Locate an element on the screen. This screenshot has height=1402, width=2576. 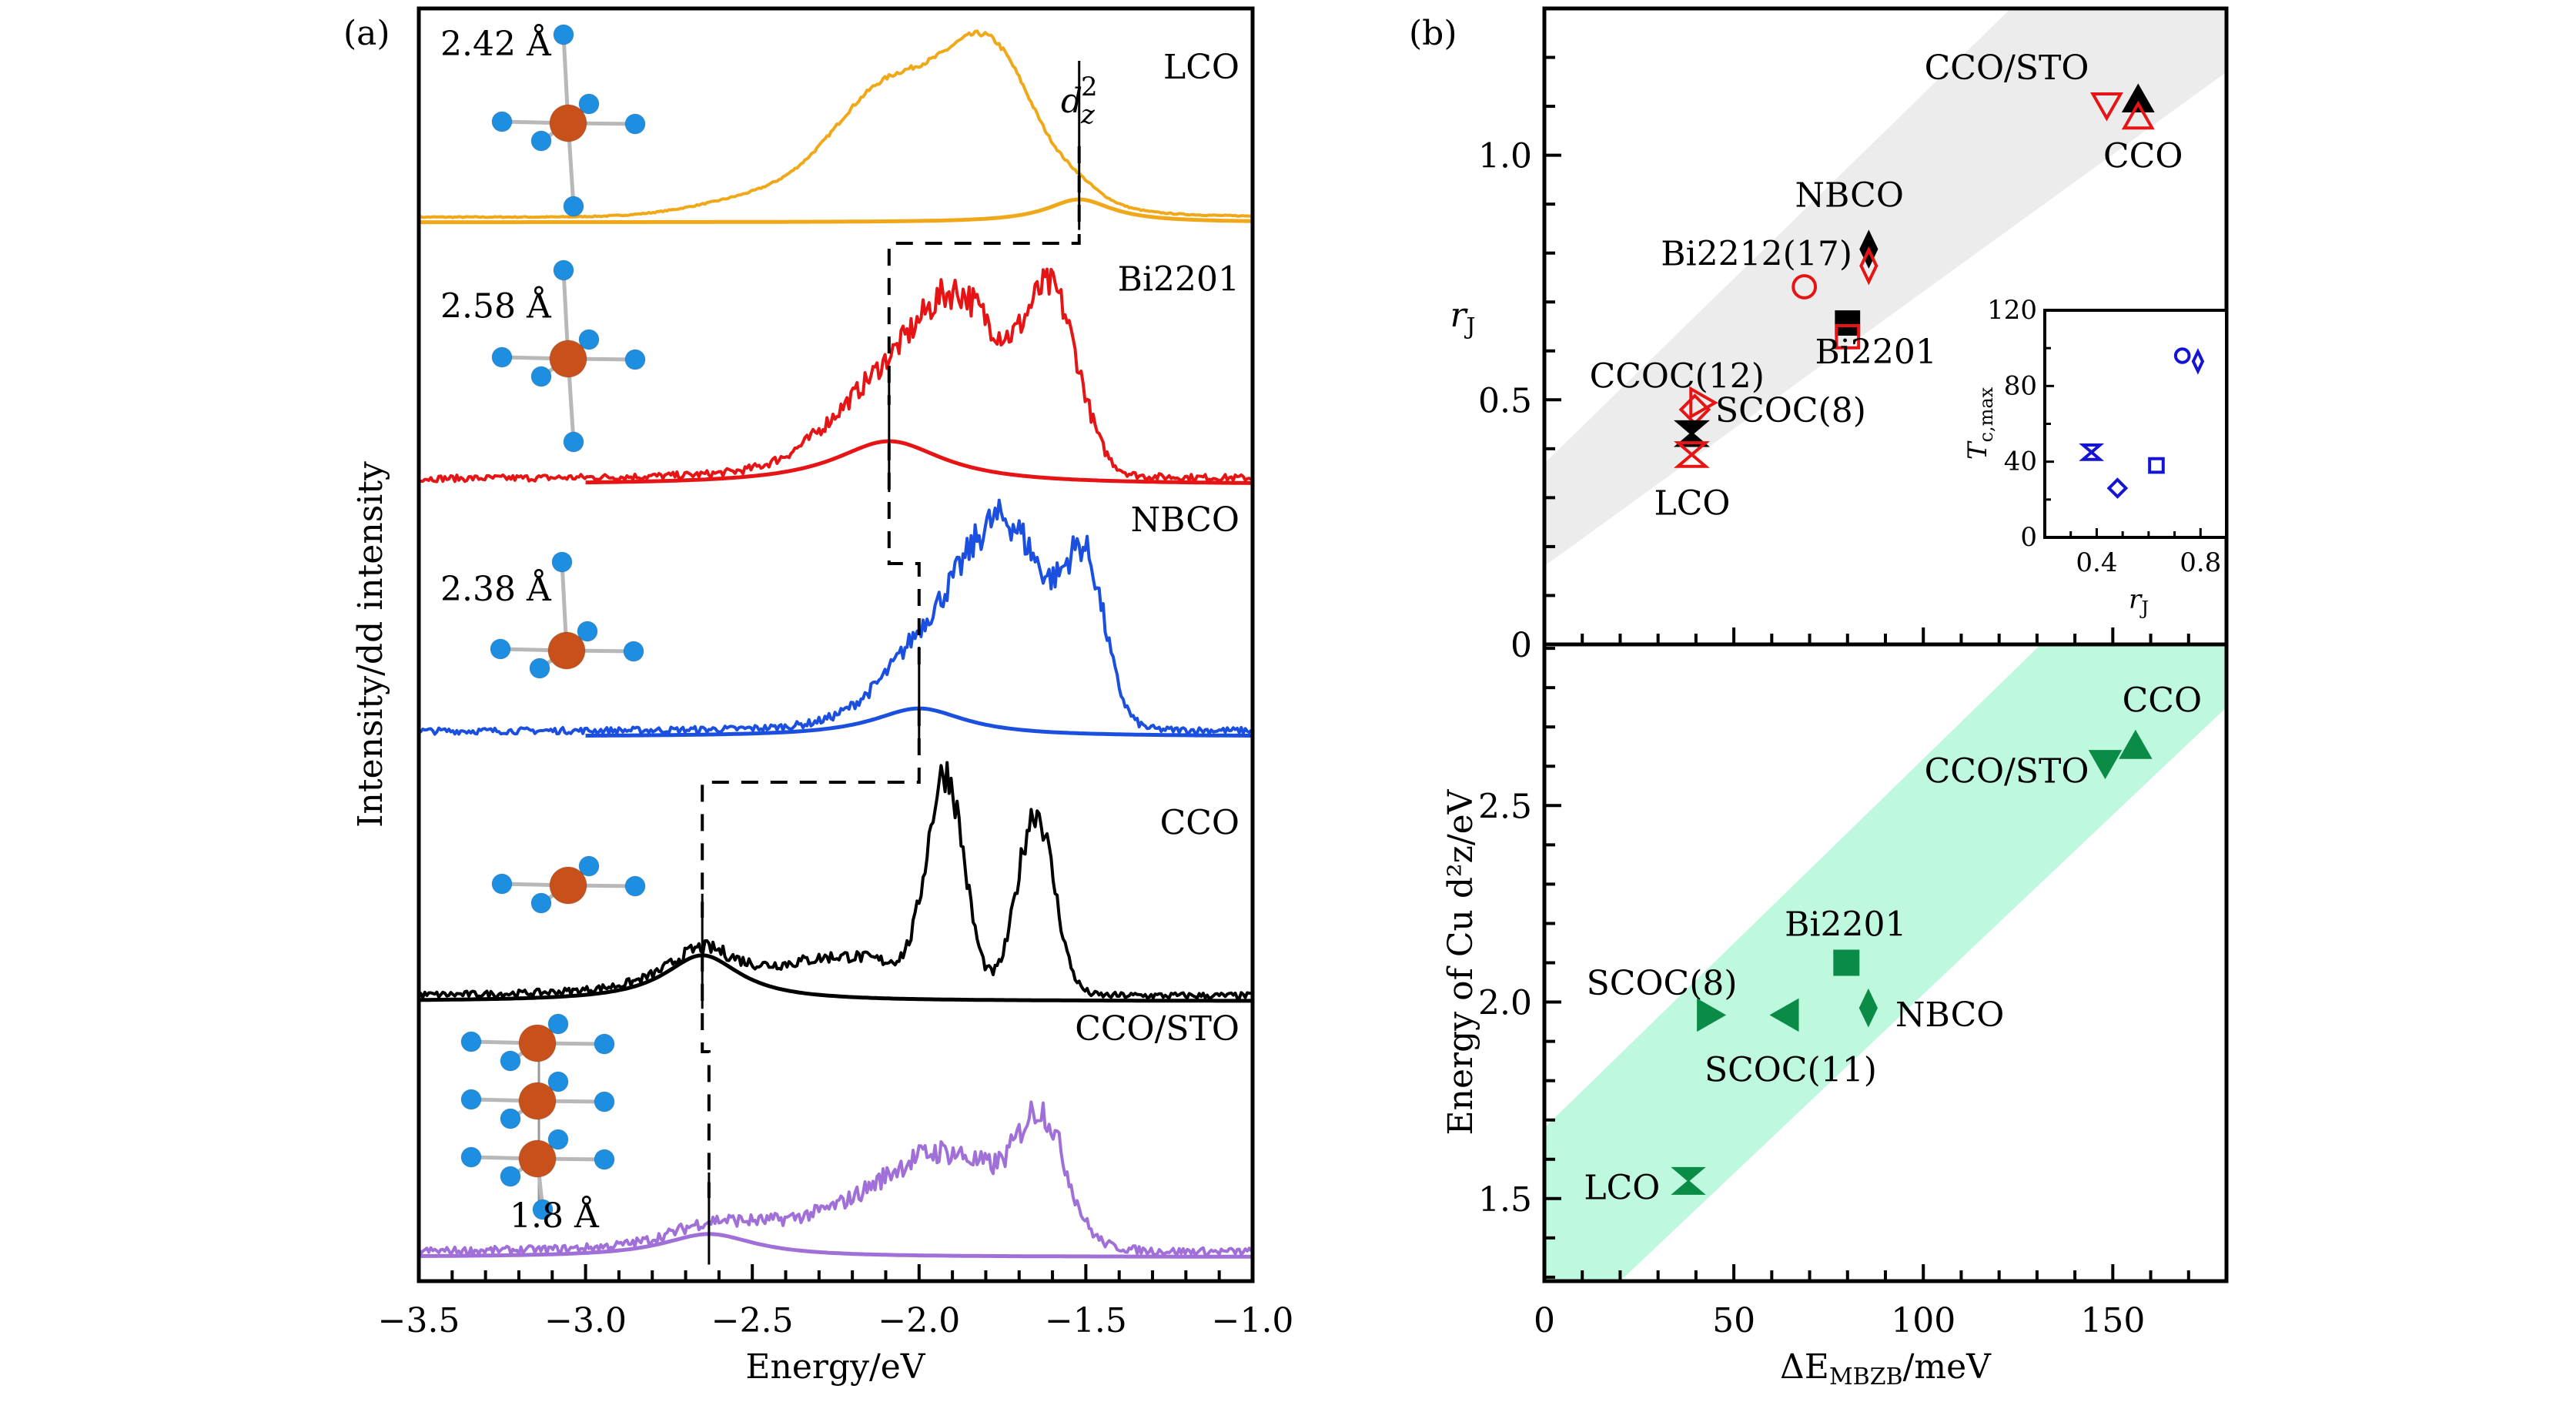
inset-y-tick-label: 120 is located at coordinates (2012, 310).